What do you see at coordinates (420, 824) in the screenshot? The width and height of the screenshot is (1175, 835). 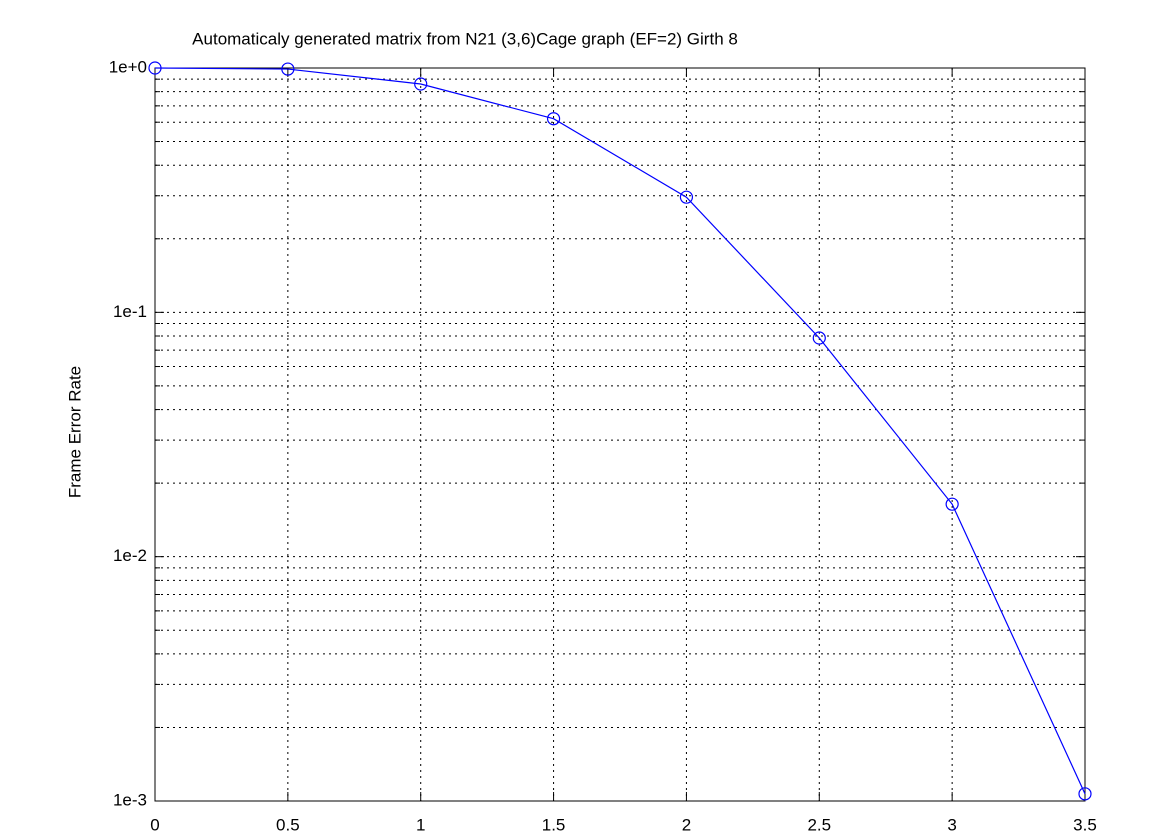 I see `x-tick-label: 1` at bounding box center [420, 824].